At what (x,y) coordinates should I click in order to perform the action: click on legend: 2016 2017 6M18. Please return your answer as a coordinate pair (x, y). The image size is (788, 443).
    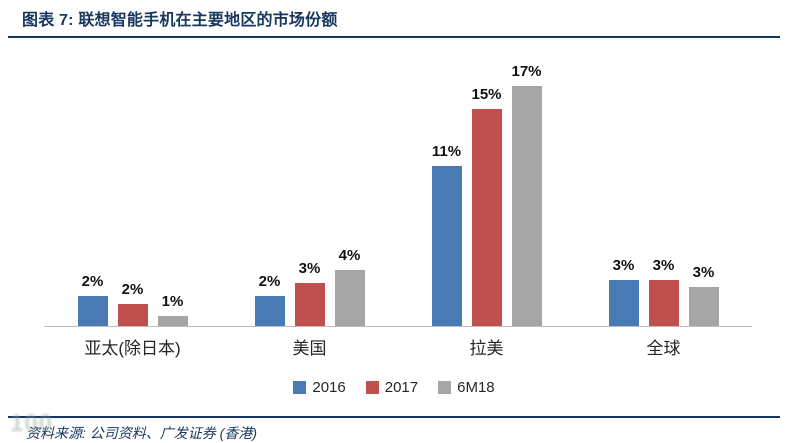
    Looking at the image, I should click on (394, 387).